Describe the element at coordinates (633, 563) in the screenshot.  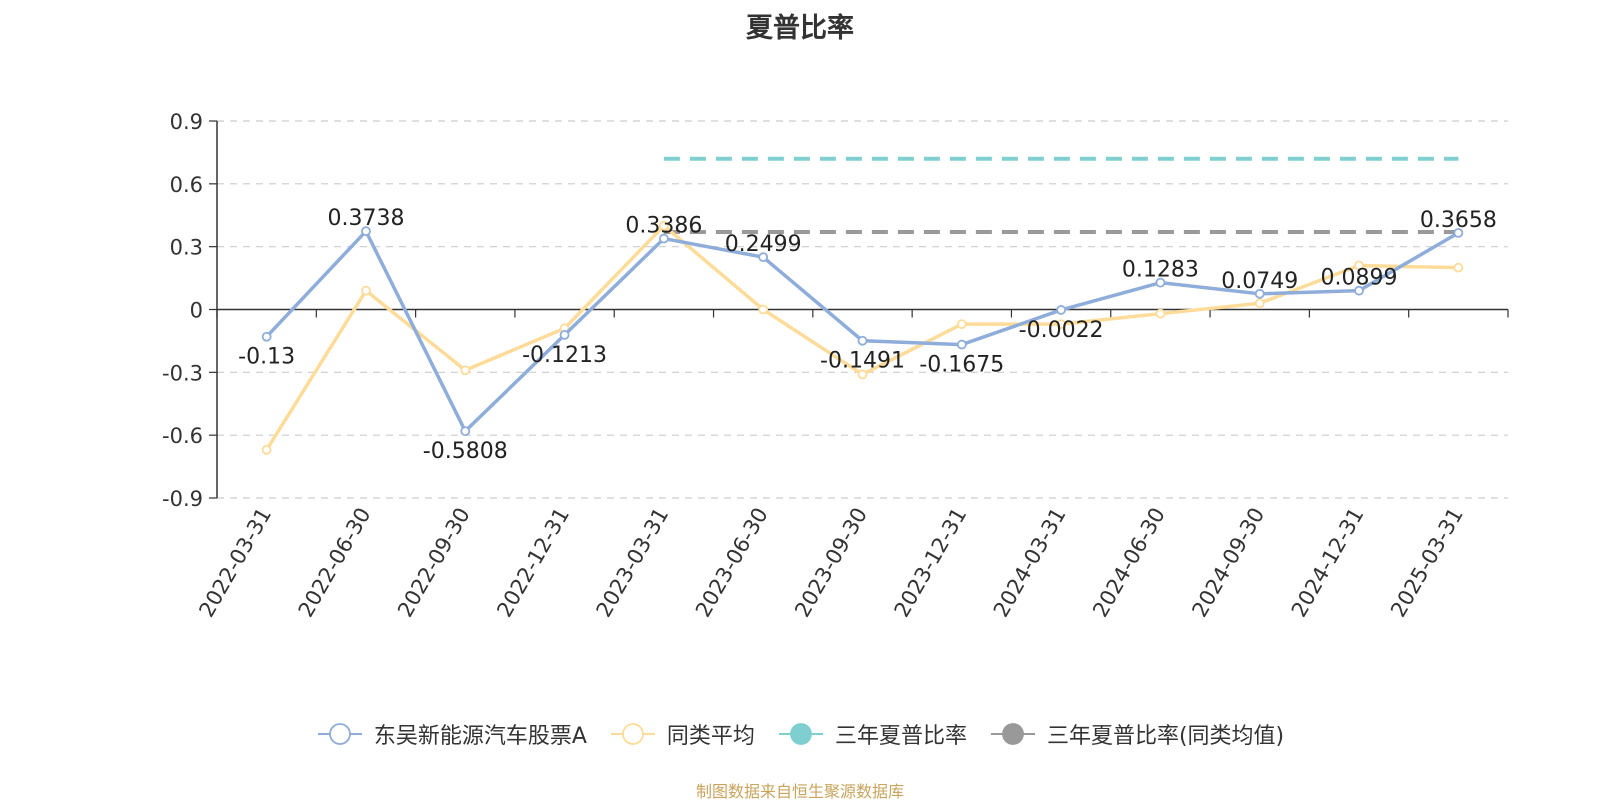
I see `x-tick-label: 2023-03-31` at that location.